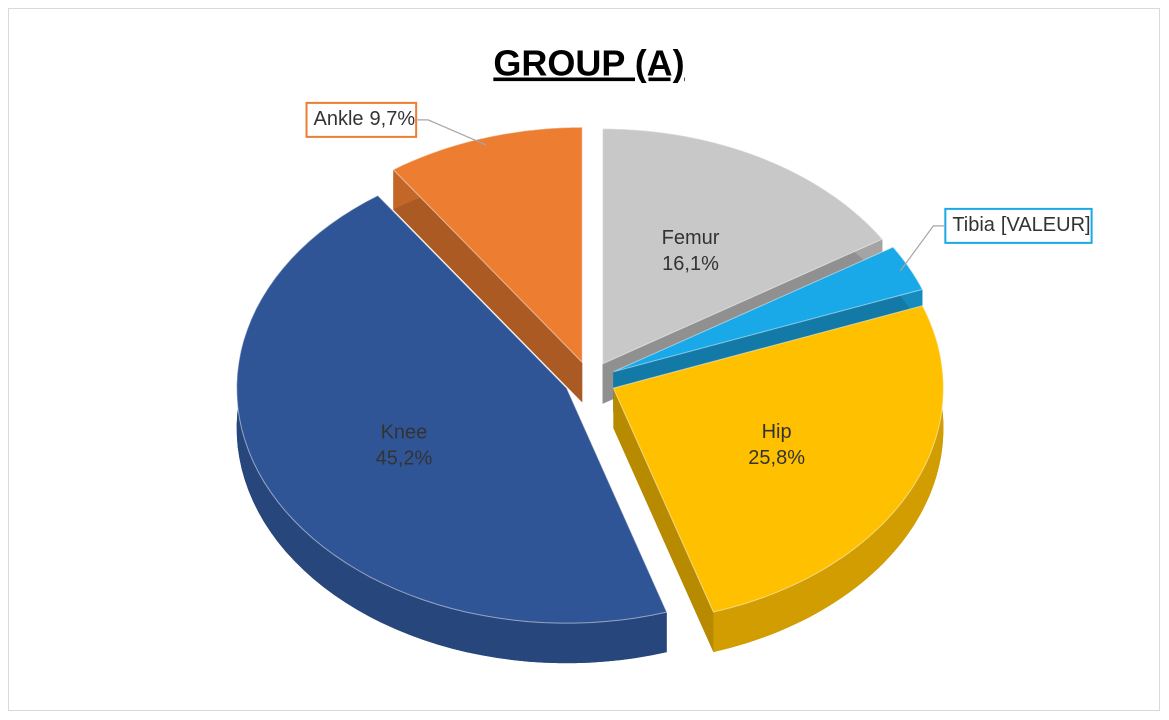 Image resolution: width=1169 pixels, height=720 pixels. I want to click on callout-label: Ankle 9,7%, so click(365, 119).